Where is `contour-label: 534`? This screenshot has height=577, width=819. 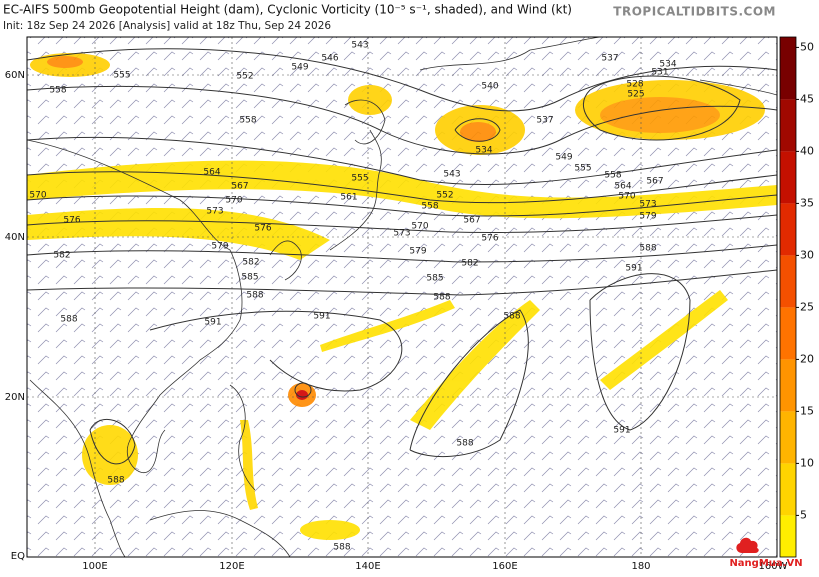
contour-label: 534 is located at coordinates (667, 65).